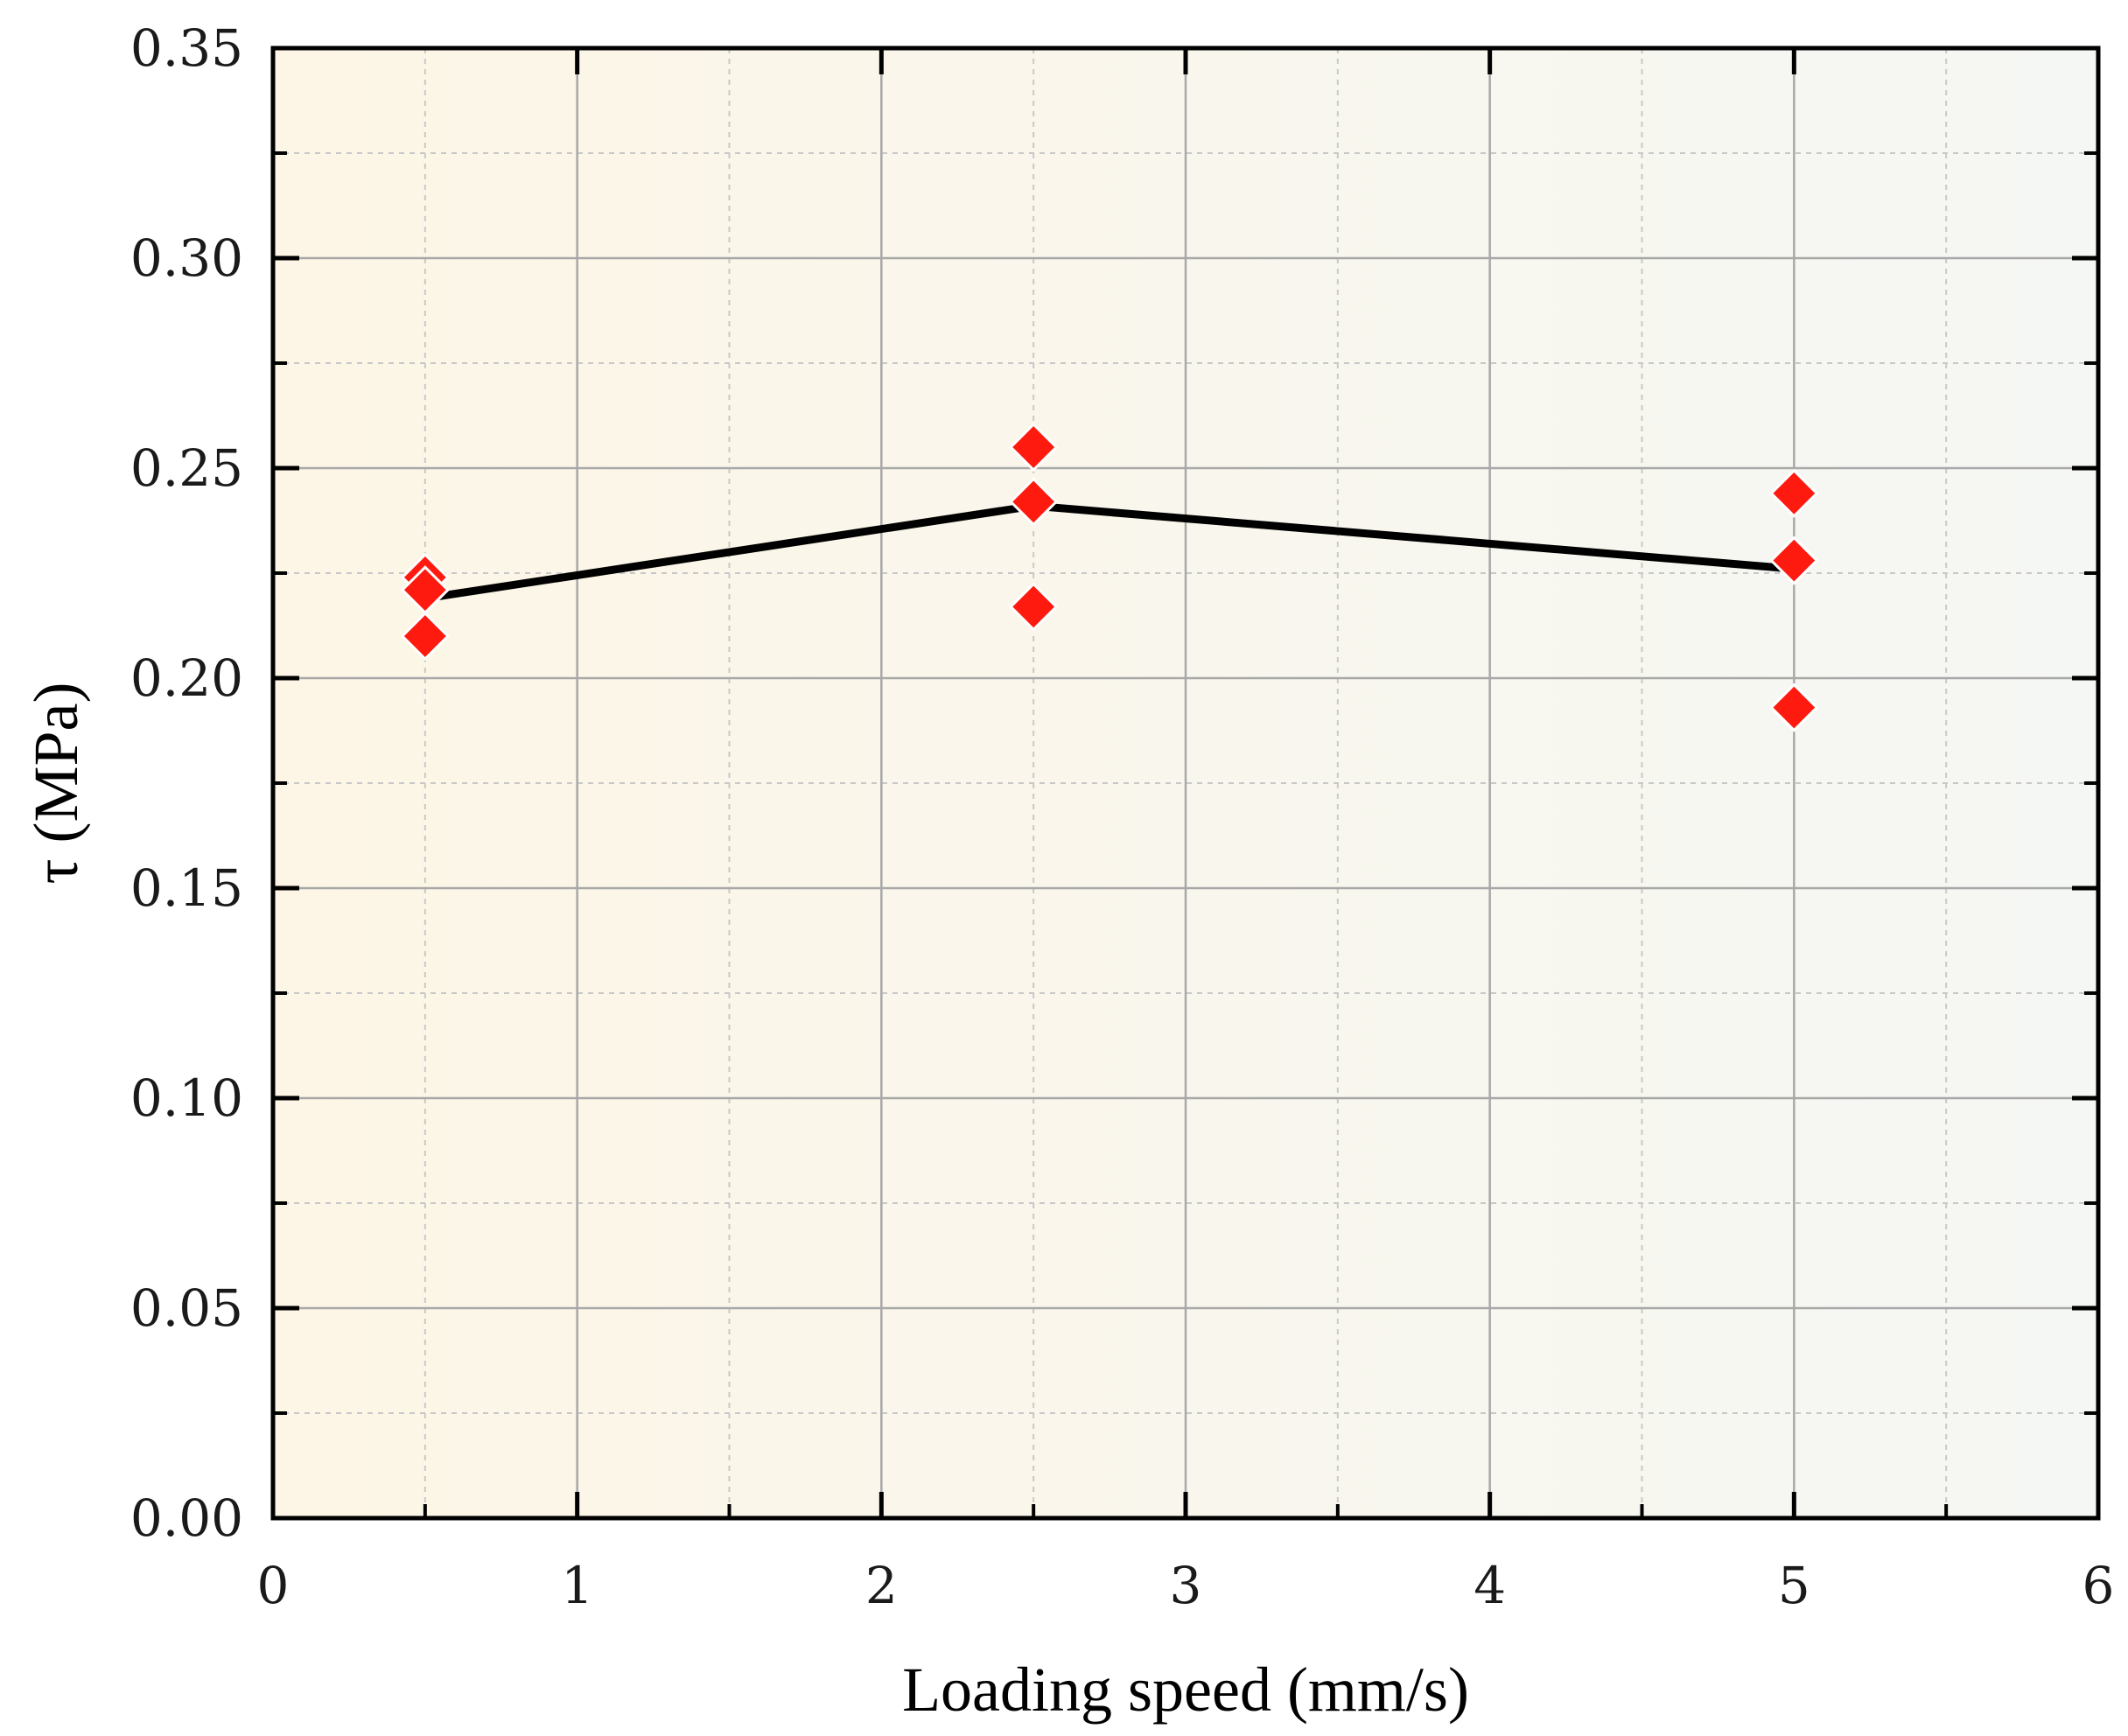  I want to click on y-axis-title: τ (MPa), so click(56, 783).